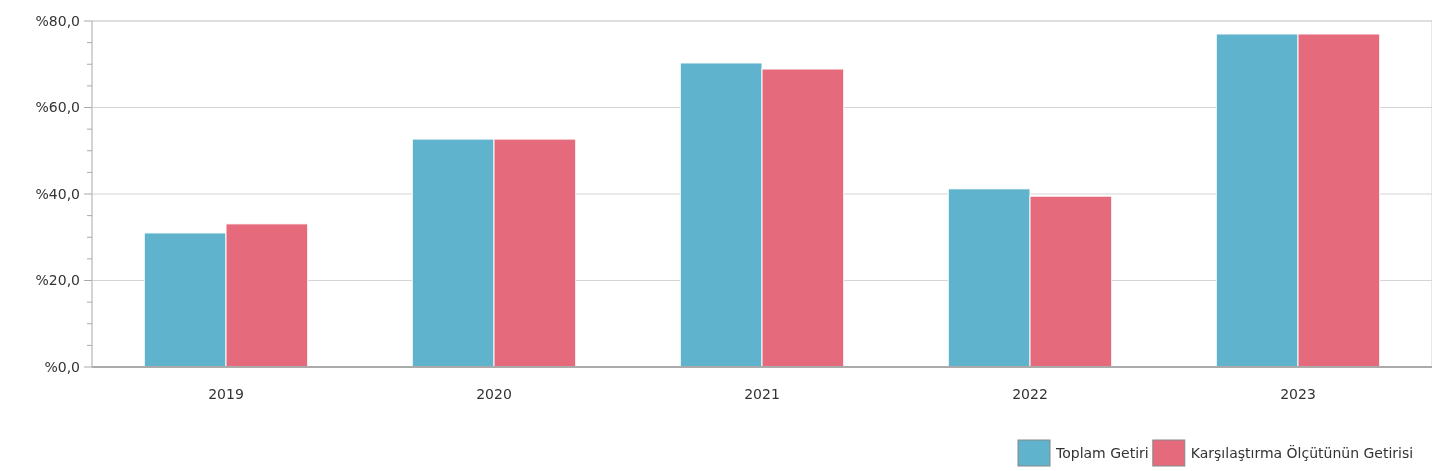  What do you see at coordinates (62, 366) in the screenshot?
I see `y-tick-label: %0,0` at bounding box center [62, 366].